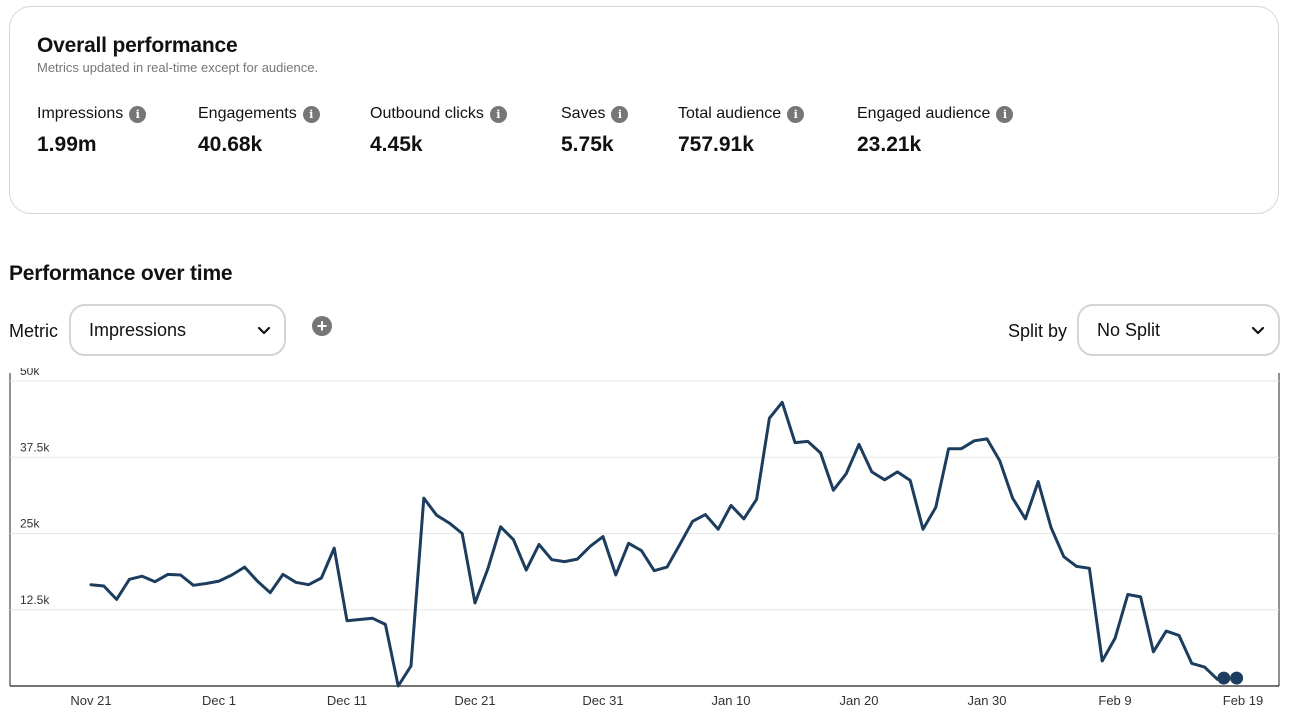 Image resolution: width=1292 pixels, height=719 pixels. Describe the element at coordinates (1038, 331) in the screenshot. I see `split-select-label: Split by` at that location.